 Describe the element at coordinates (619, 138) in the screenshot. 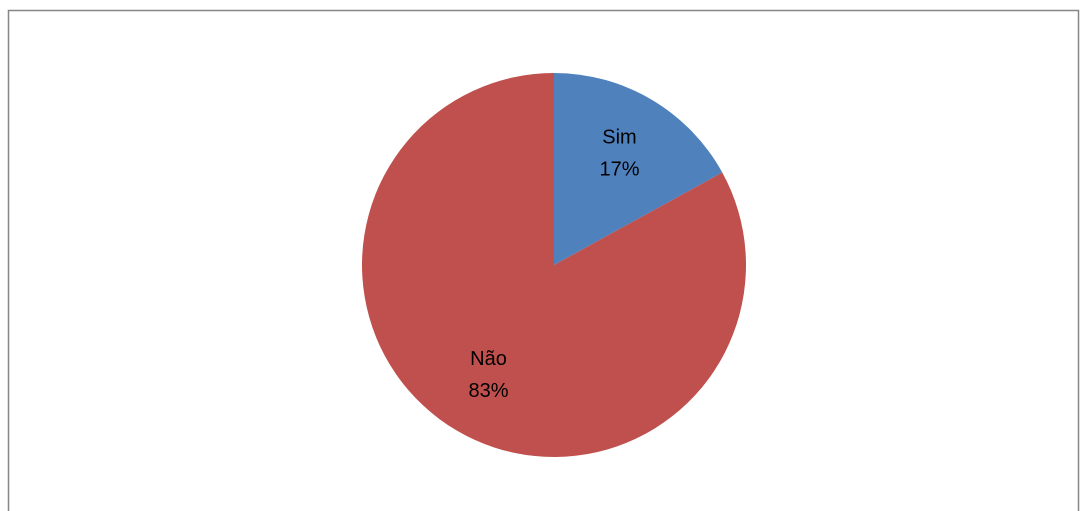

I see `slice-category-label: Sim` at that location.